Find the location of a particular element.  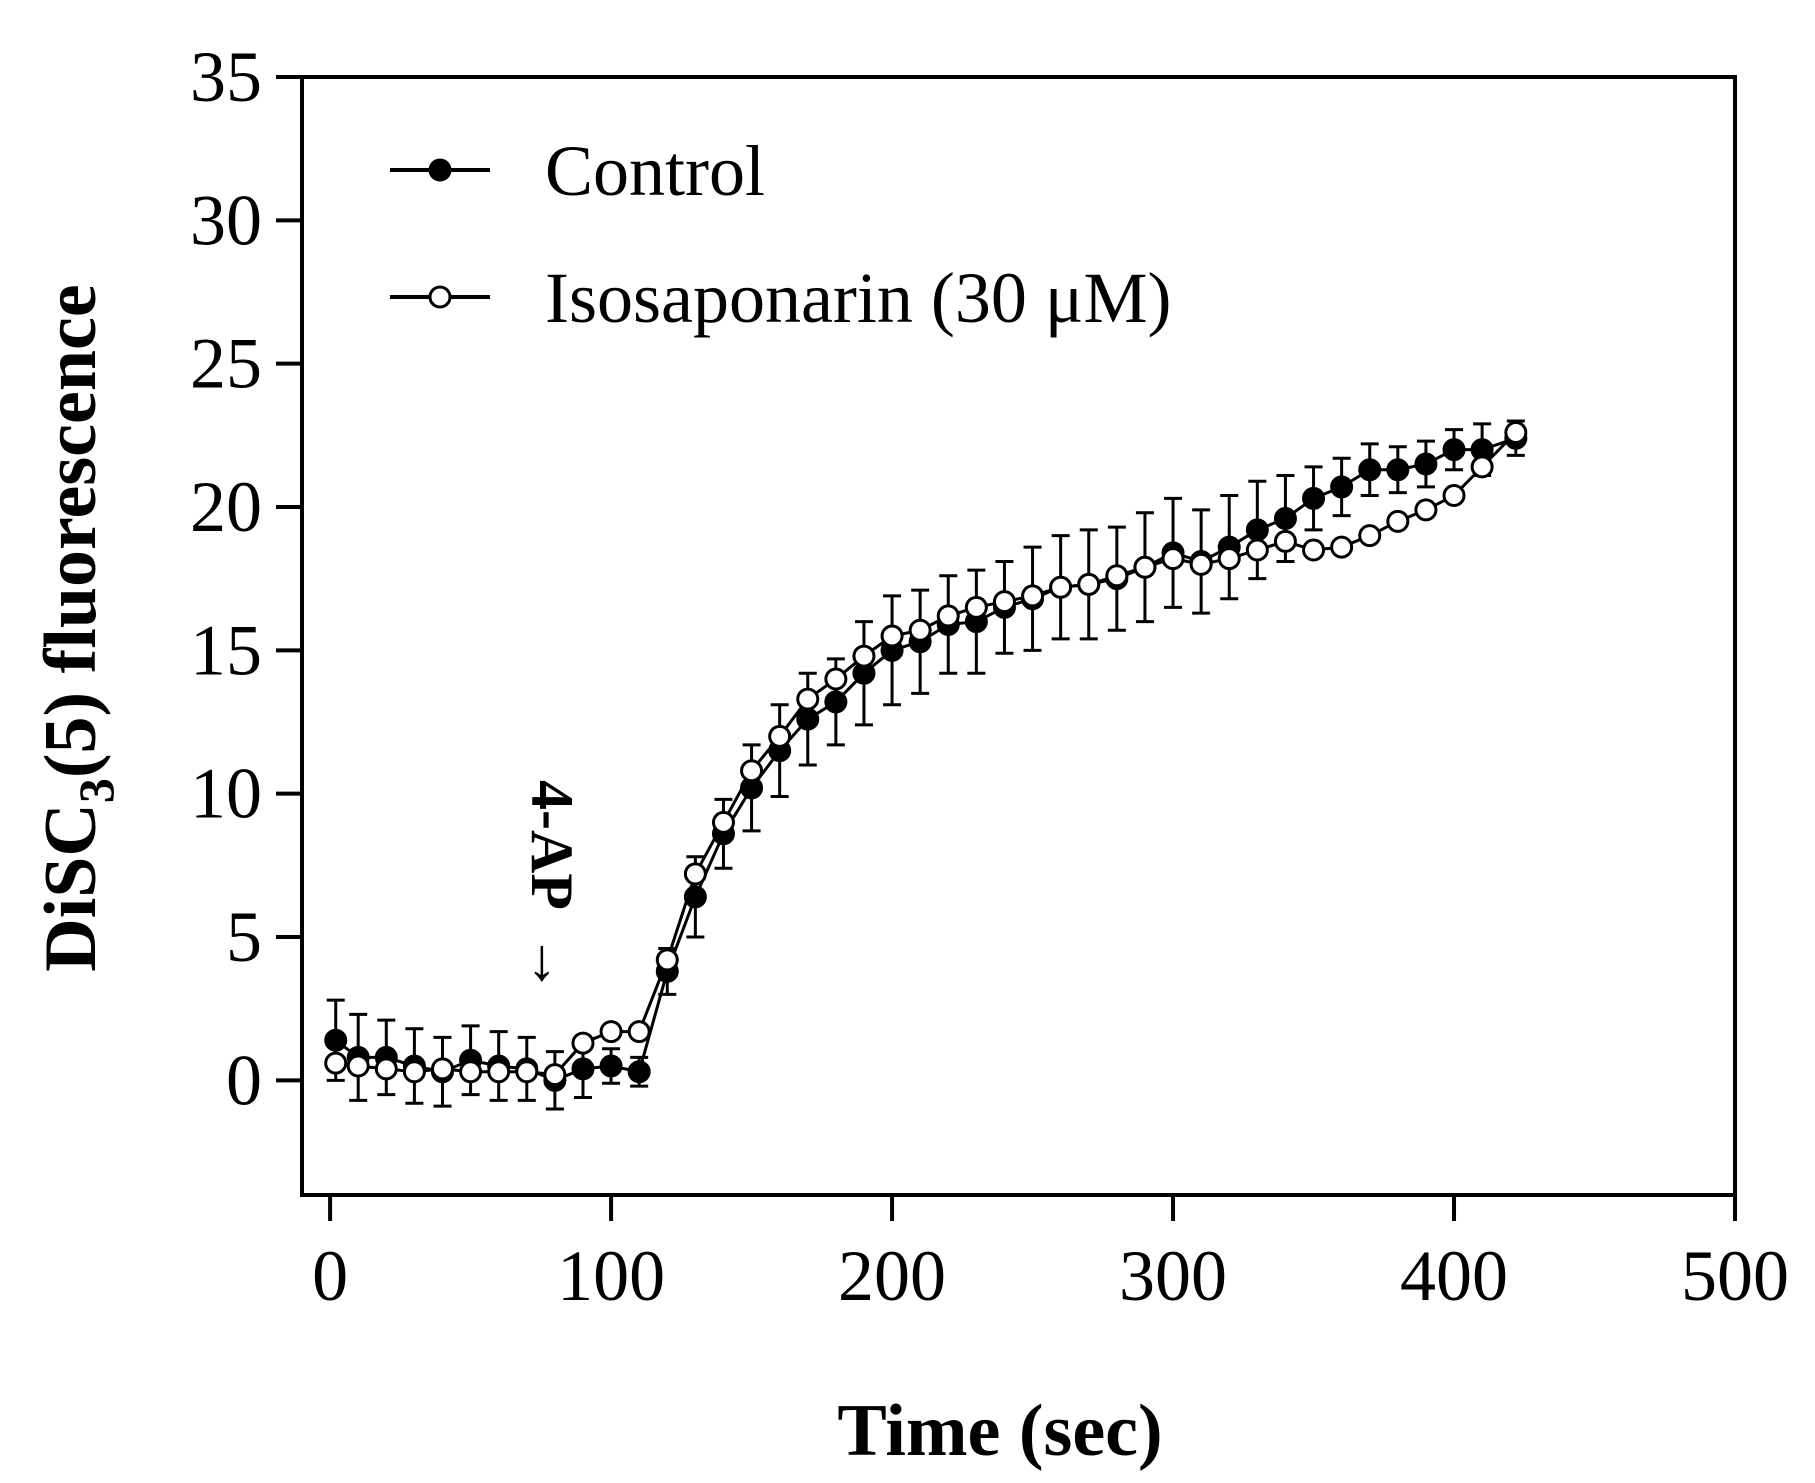

x-tick-label-100: 100 is located at coordinates (611, 1276).